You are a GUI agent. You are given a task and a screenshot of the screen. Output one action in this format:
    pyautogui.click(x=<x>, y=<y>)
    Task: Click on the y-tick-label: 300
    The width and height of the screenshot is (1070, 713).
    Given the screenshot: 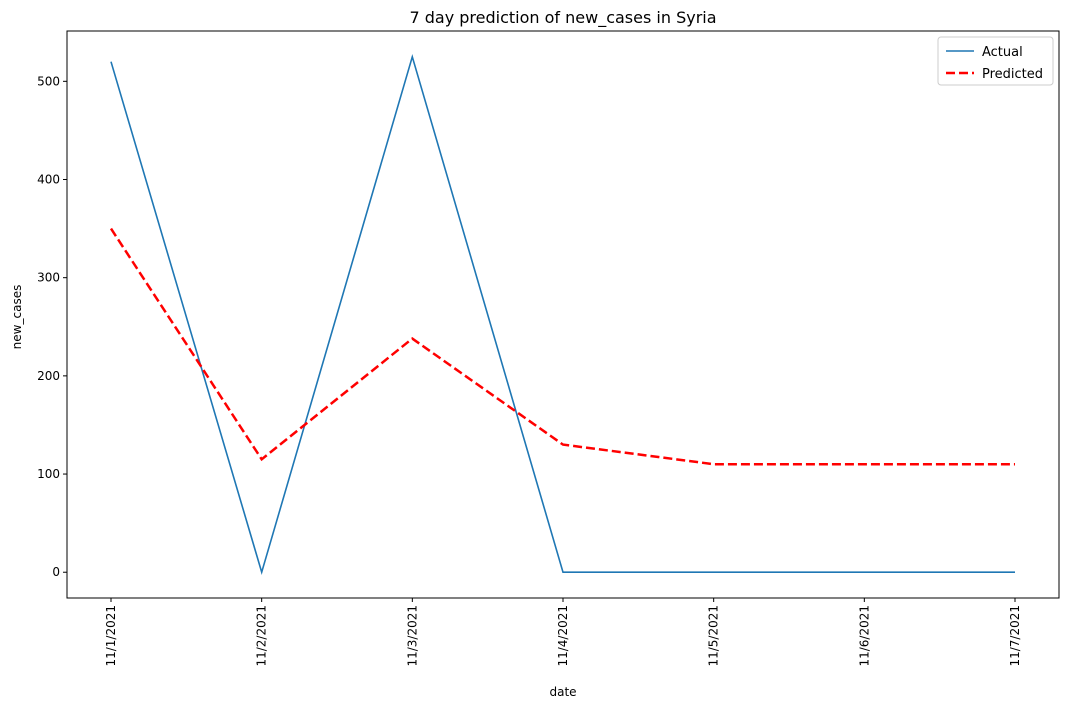 What is the action you would take?
    pyautogui.click(x=48, y=278)
    